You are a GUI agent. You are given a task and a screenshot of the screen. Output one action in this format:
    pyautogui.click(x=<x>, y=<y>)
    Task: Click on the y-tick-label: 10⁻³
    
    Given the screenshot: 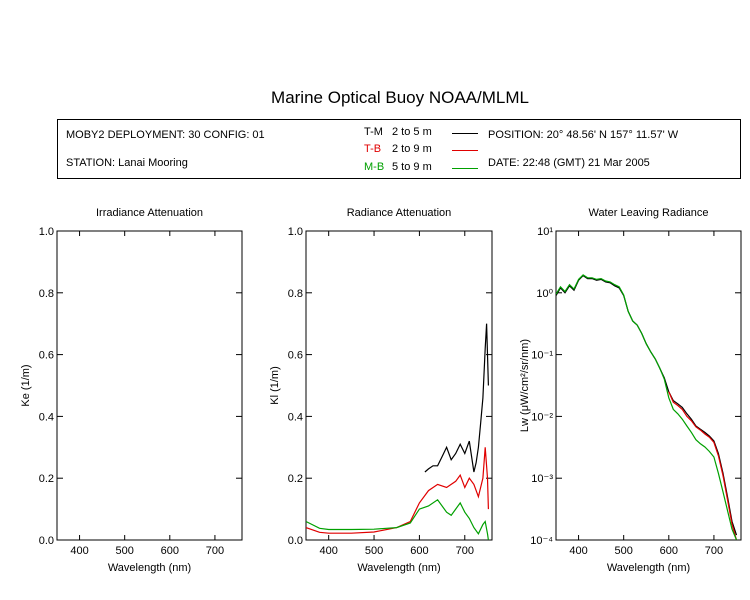 What is the action you would take?
    pyautogui.click(x=542, y=479)
    